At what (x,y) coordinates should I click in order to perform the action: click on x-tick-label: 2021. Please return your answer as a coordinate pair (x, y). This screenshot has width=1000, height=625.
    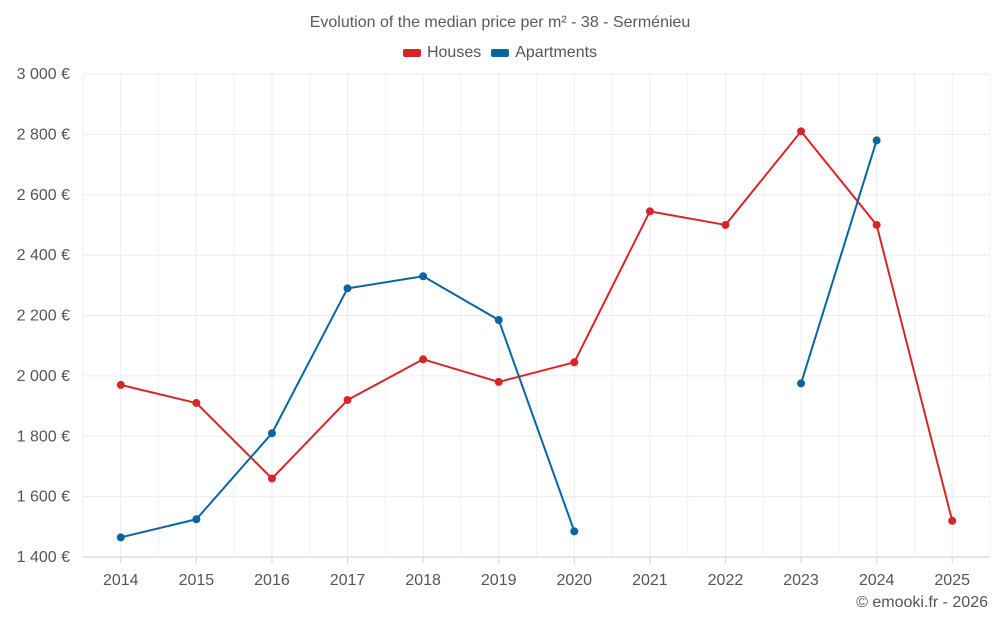
    Looking at the image, I should click on (650, 580).